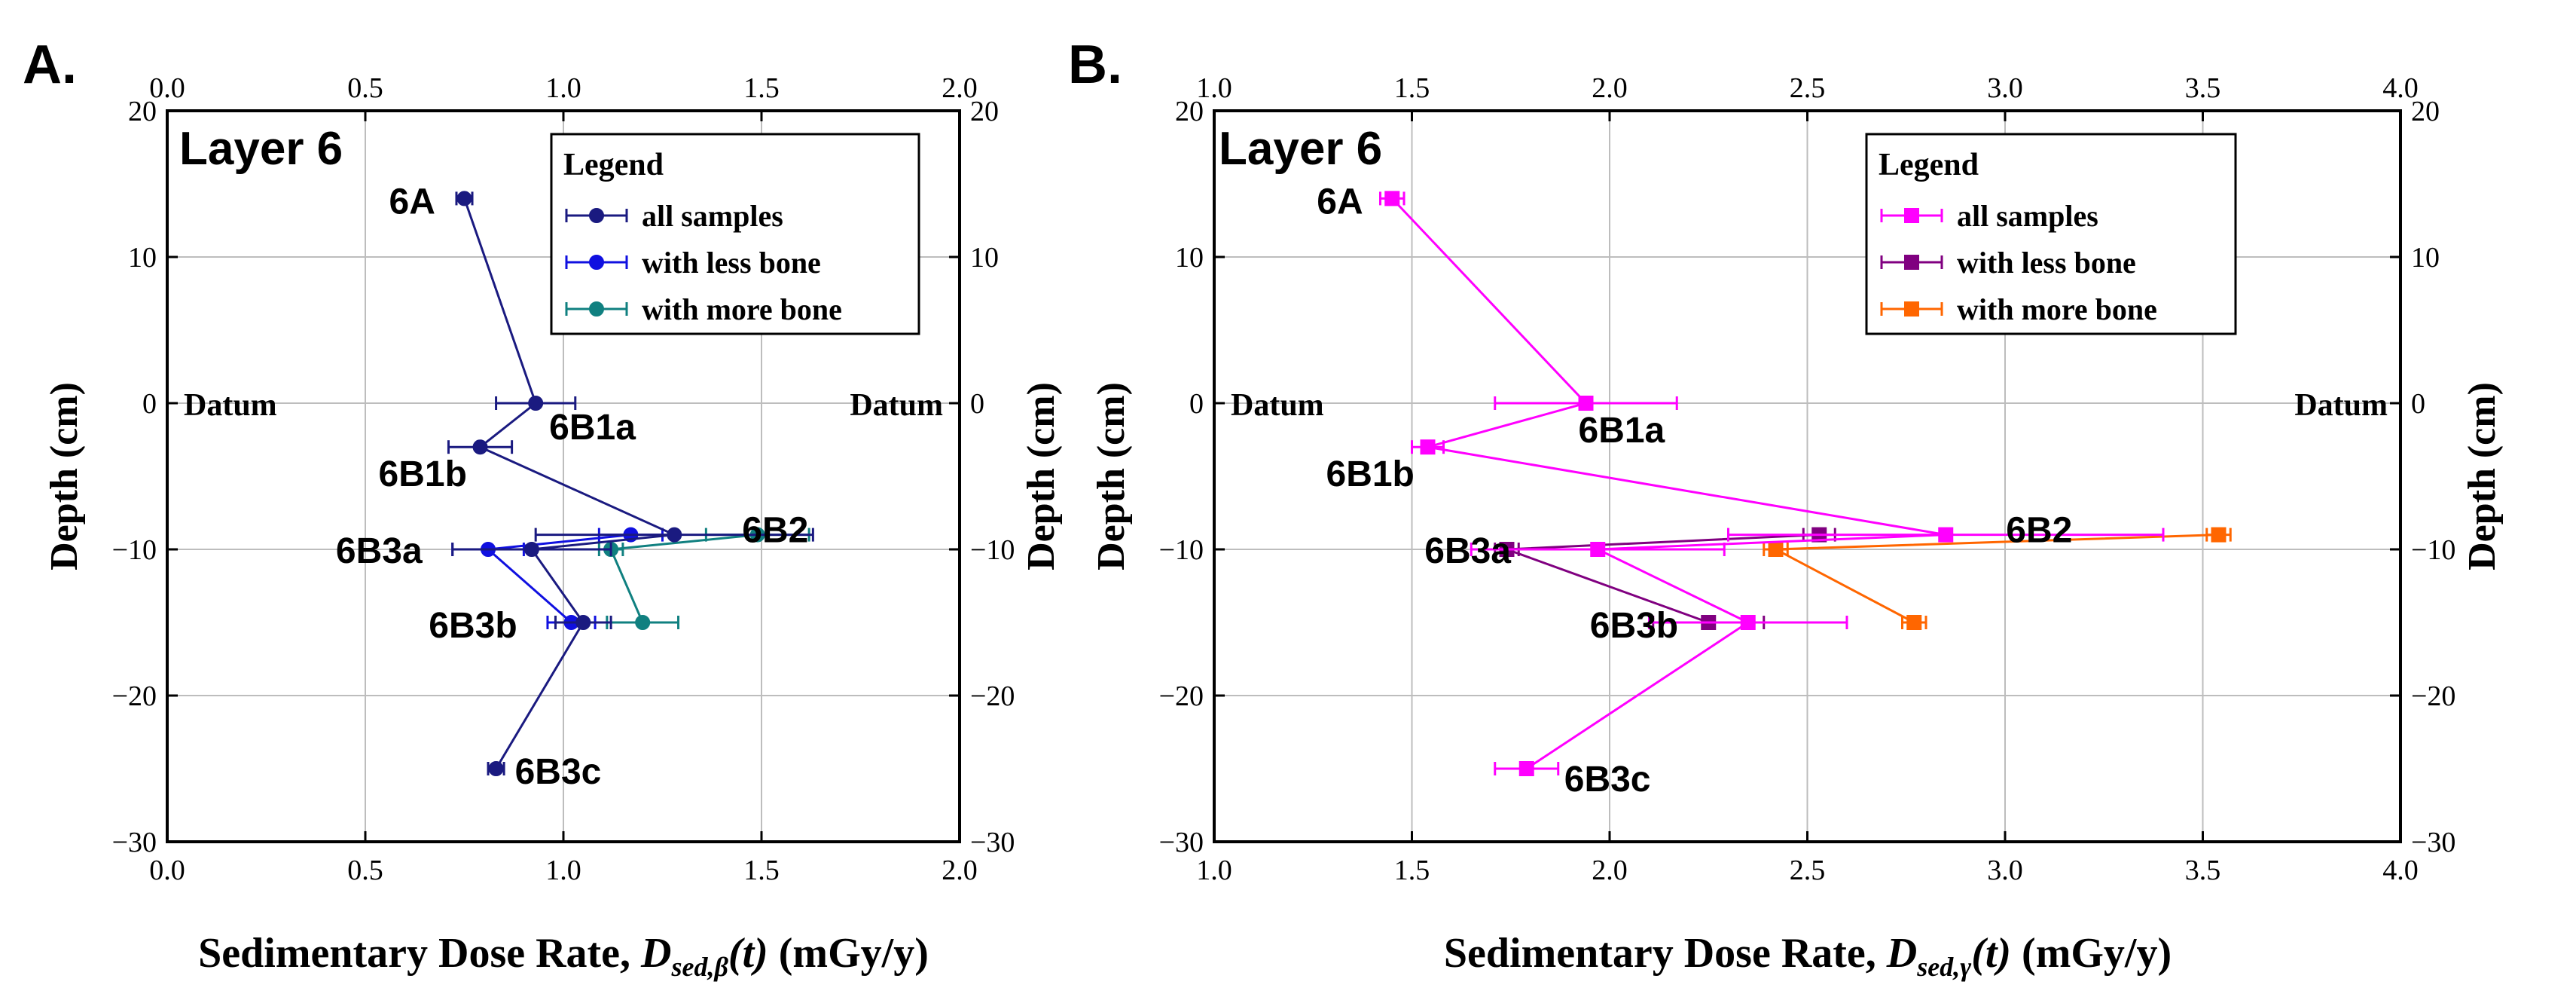 This screenshot has width=2576, height=997. What do you see at coordinates (473, 626) in the screenshot?
I see `point-label: 6B3b` at bounding box center [473, 626].